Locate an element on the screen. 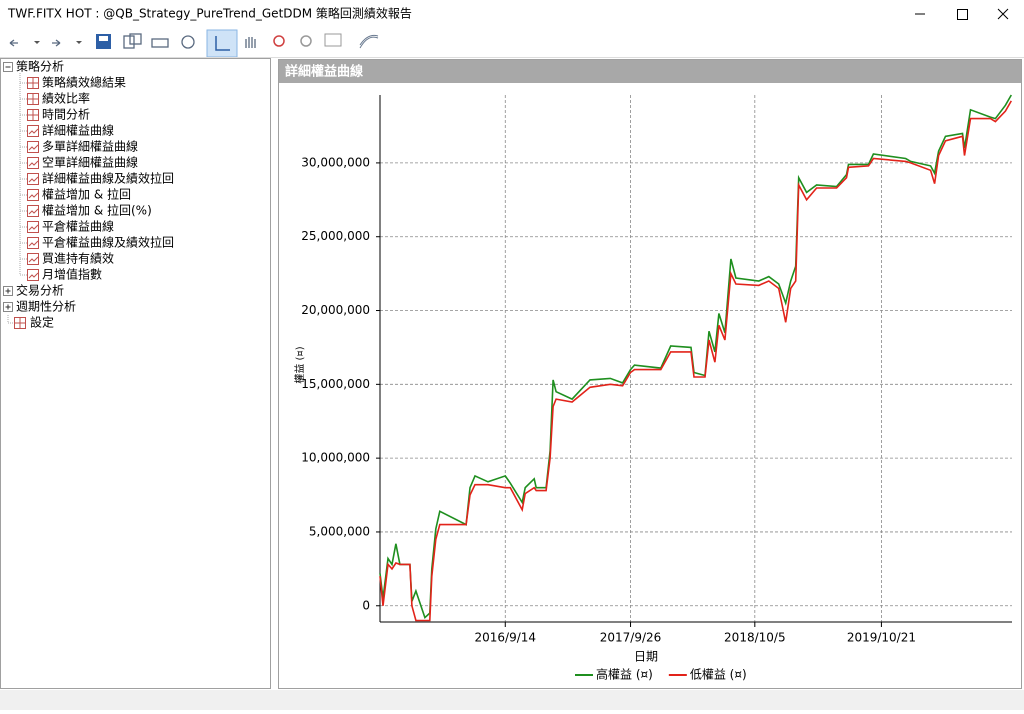 This screenshot has width=1024, height=714. tree-node: 權益增加 & 拉回 is located at coordinates (86, 194).